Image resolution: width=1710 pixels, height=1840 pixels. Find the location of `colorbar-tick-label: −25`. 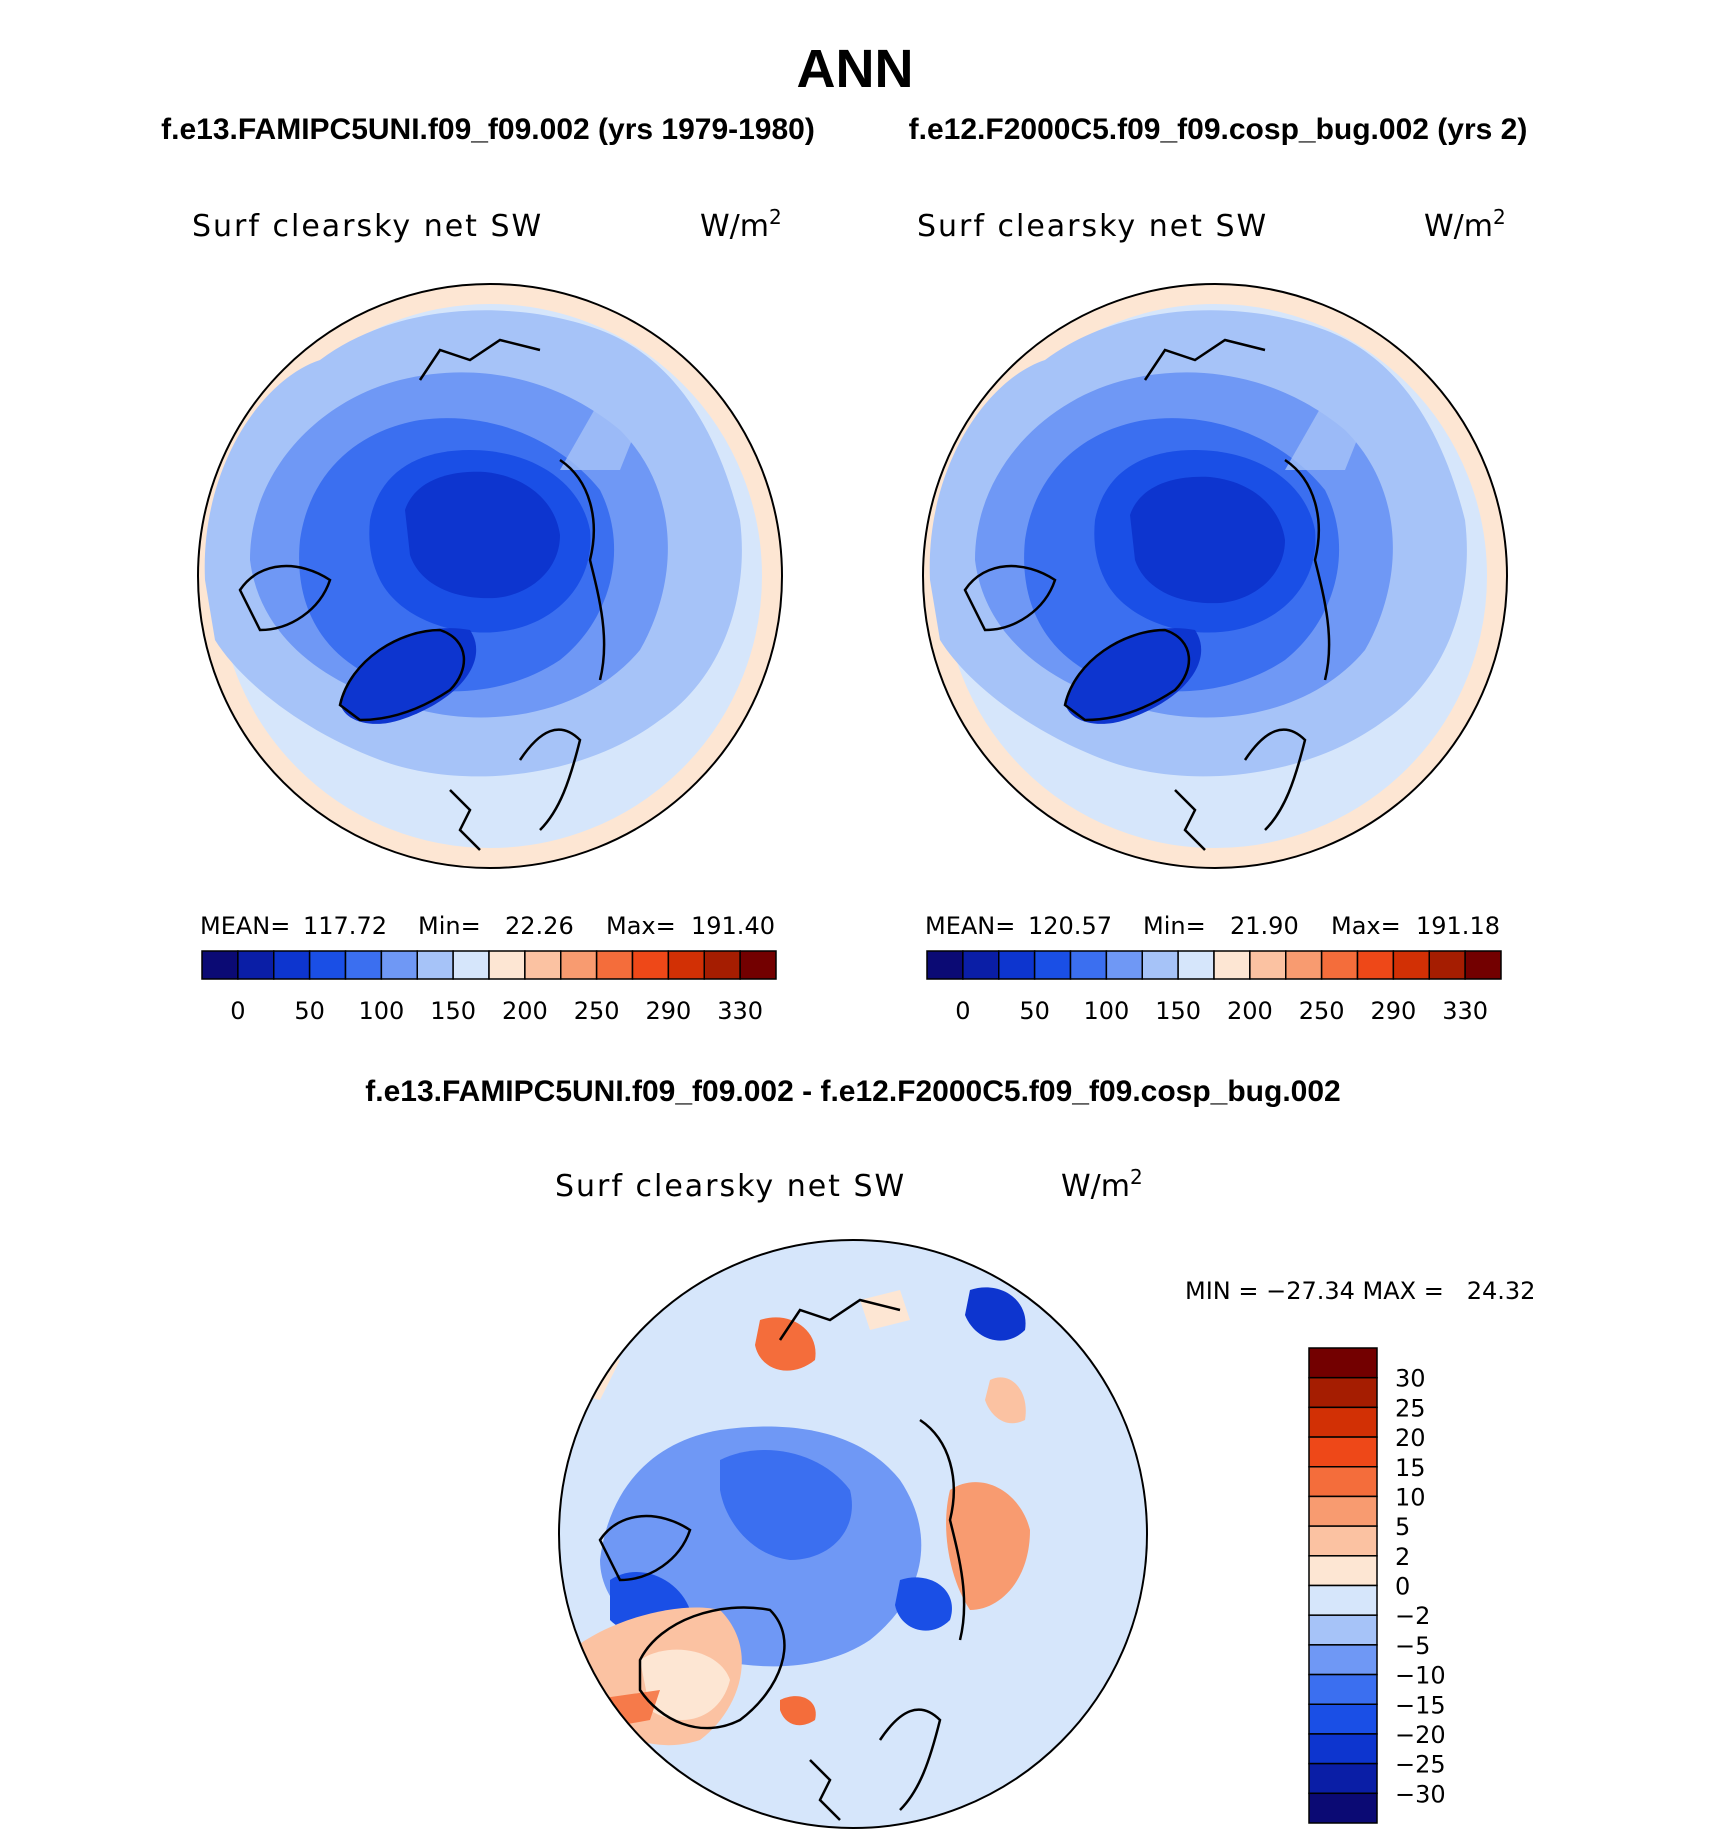

colorbar-tick-label: −25 is located at coordinates (1420, 1765).